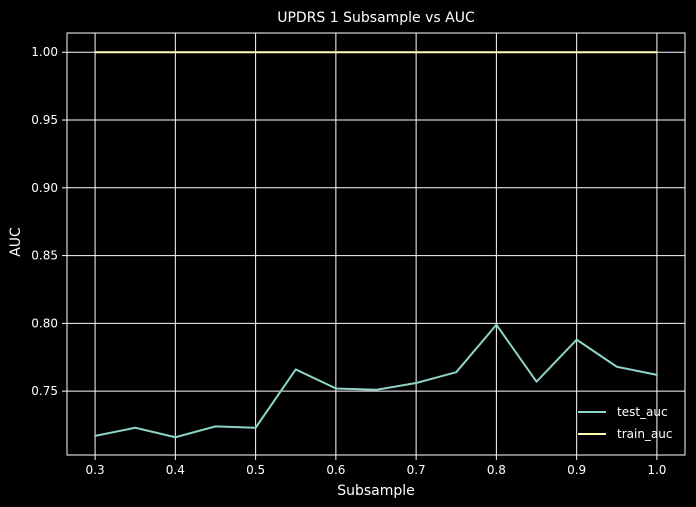 Image resolution: width=696 pixels, height=507 pixels. What do you see at coordinates (95, 470) in the screenshot?
I see `x-tick-label: 0.3` at bounding box center [95, 470].